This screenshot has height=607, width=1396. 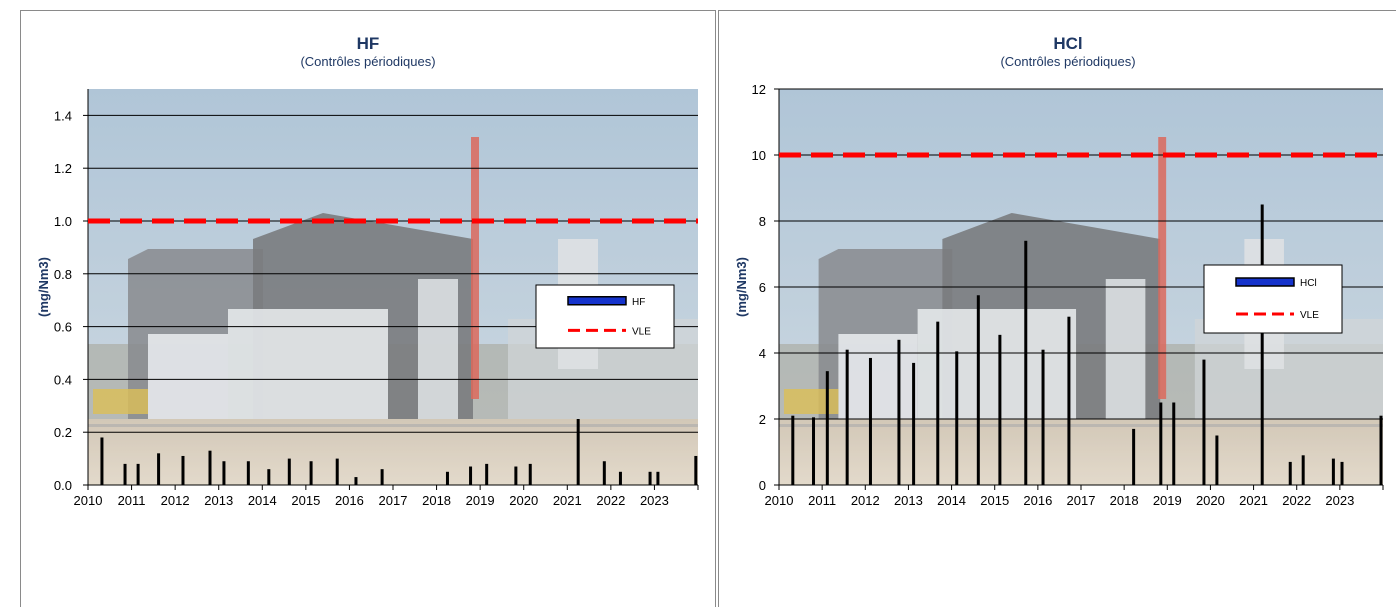 I want to click on y-tick-label: 0.2, so click(x=63, y=432).